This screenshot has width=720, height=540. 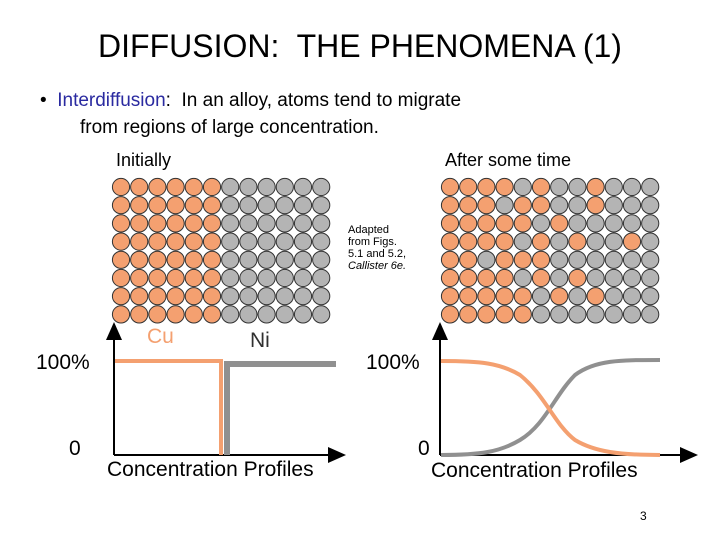 I want to click on caption-line-2: from Figs., so click(x=372, y=242).